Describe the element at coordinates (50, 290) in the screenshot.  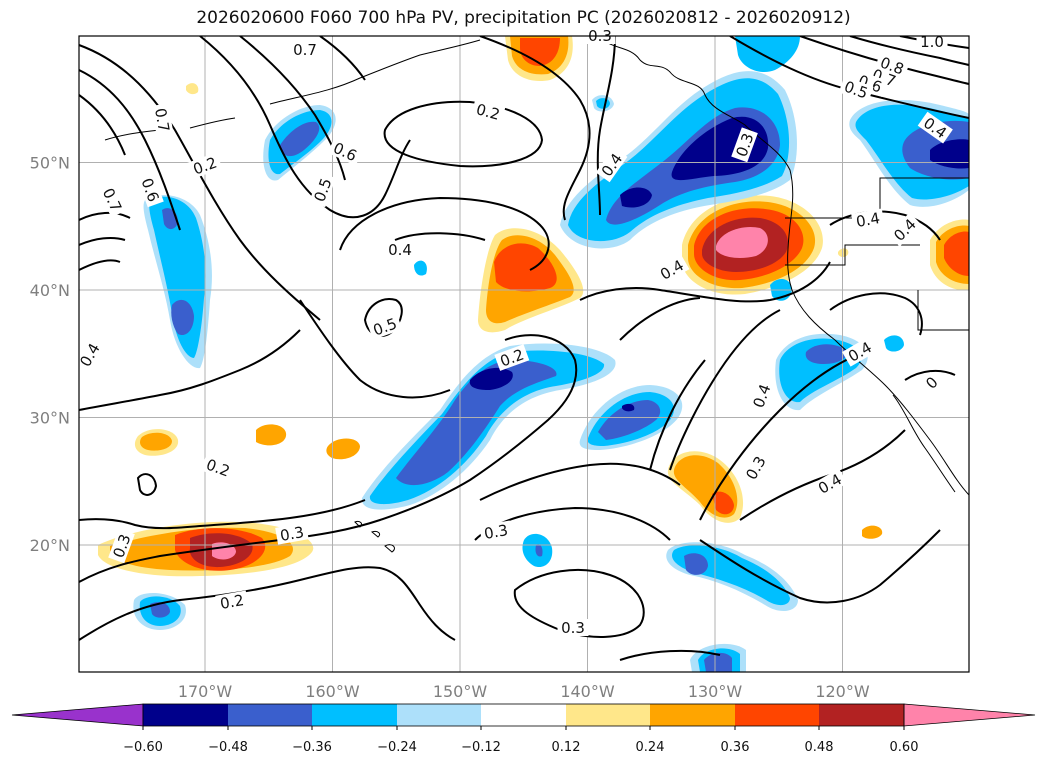
I see `lat-tick-label: 40°N` at that location.